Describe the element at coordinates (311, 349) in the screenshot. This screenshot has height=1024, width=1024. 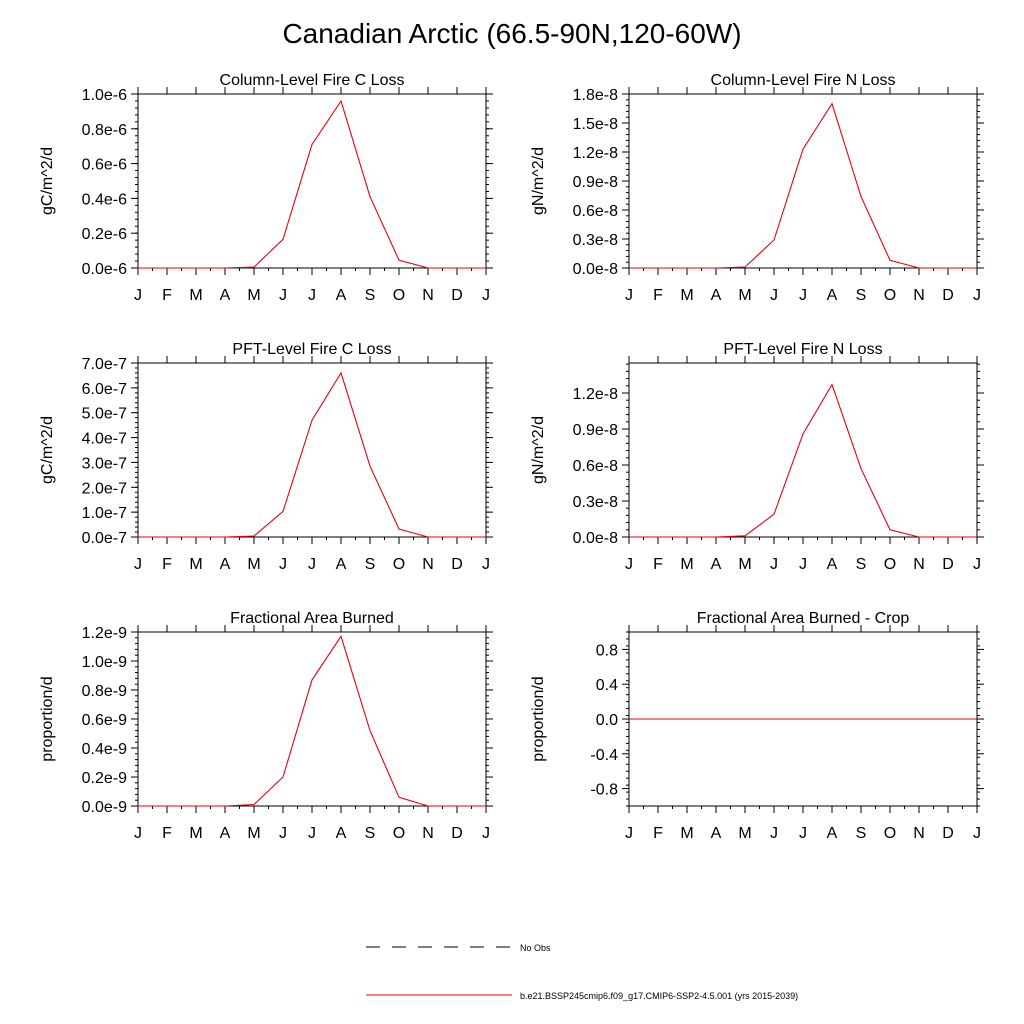
I see `chart-title: PFT-Level Fire C Loss` at that location.